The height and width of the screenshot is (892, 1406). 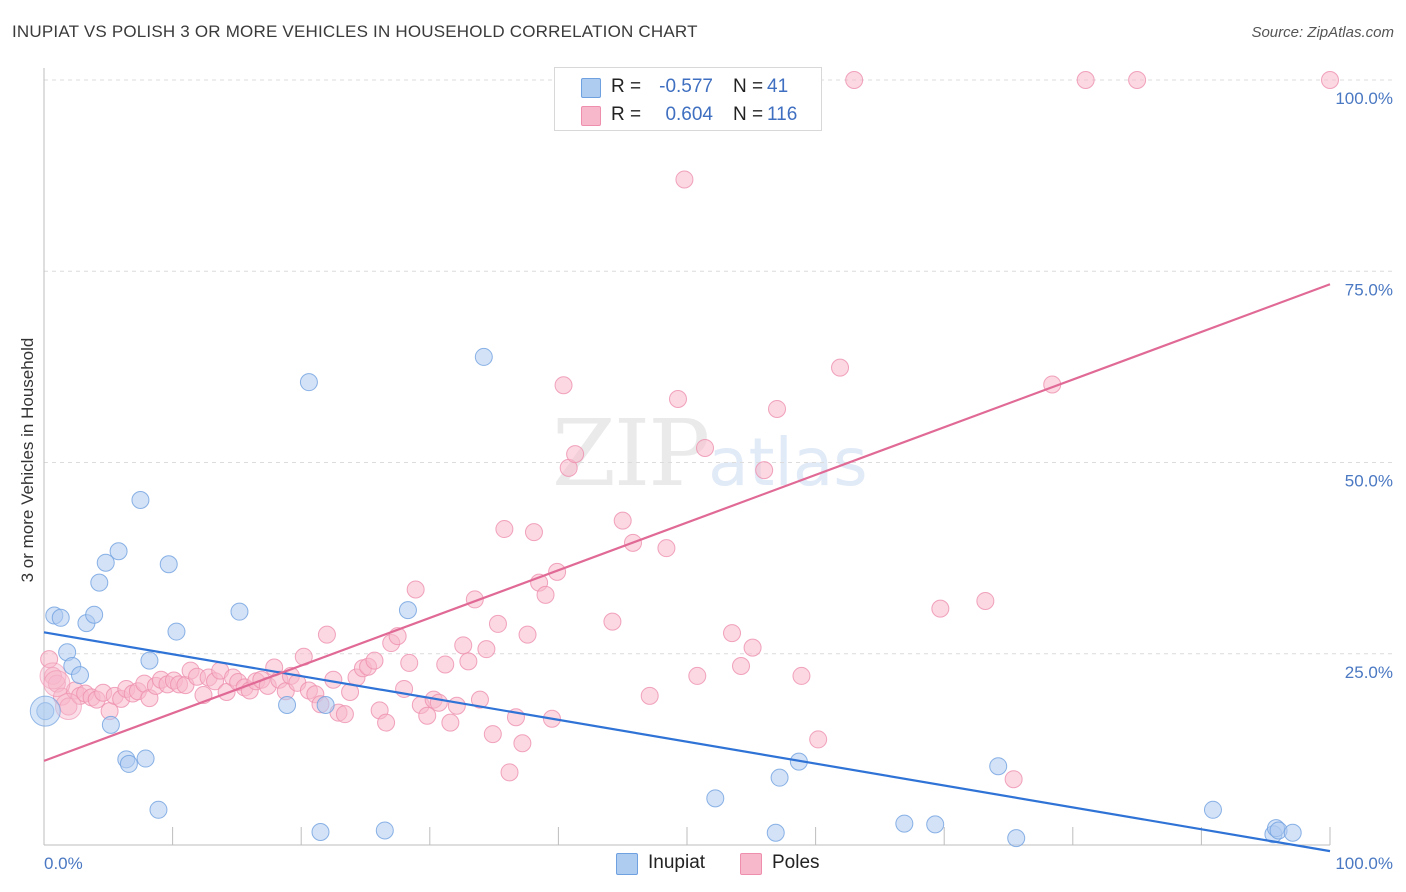 What do you see at coordinates (627, 864) in the screenshot?
I see `legend-swatch-inupiat` at bounding box center [627, 864].